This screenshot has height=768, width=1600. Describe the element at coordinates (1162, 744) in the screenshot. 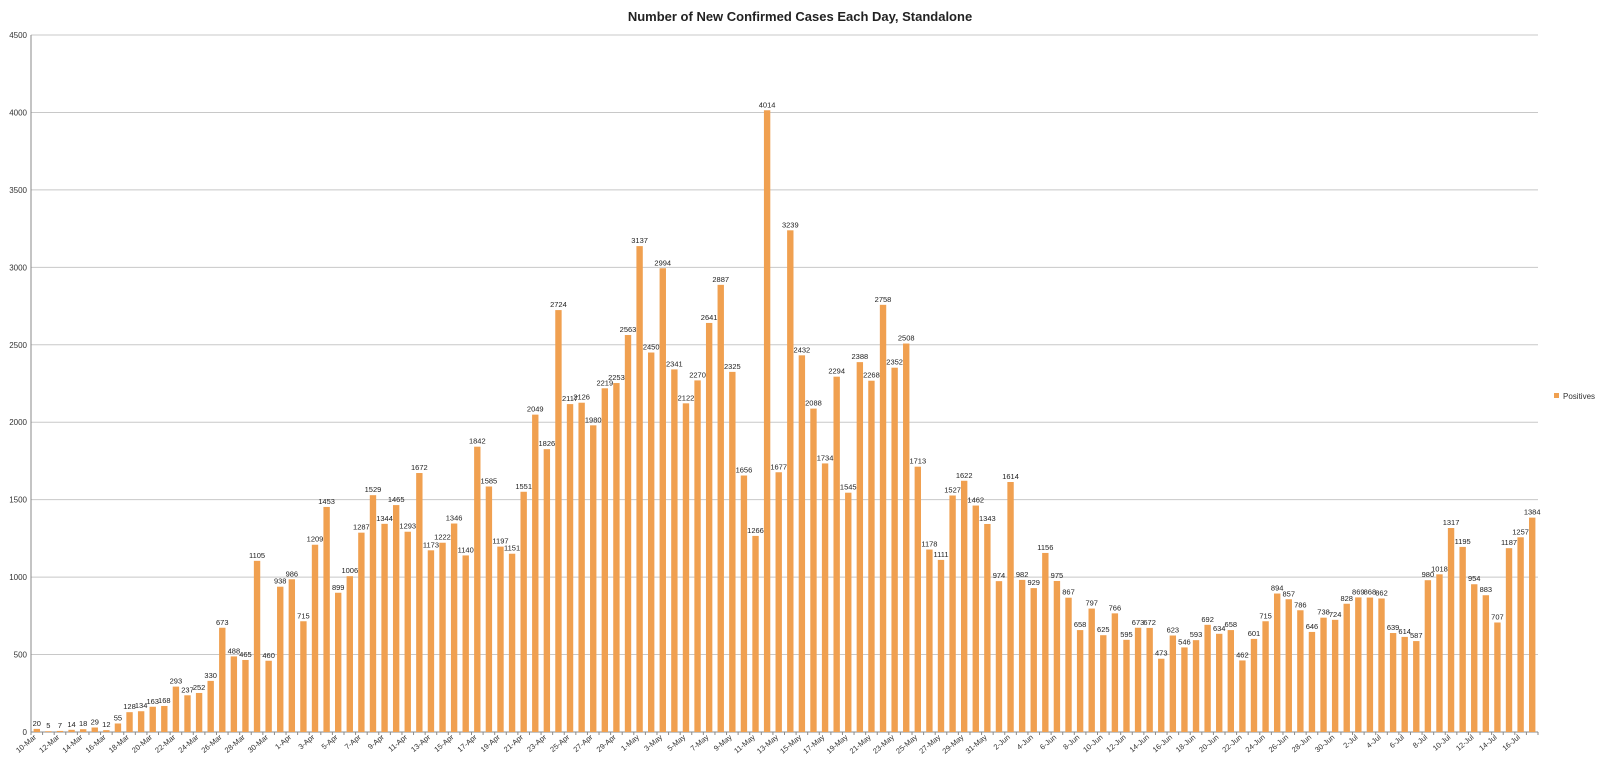

I see `x-tick-label: 16-Jun` at that location.